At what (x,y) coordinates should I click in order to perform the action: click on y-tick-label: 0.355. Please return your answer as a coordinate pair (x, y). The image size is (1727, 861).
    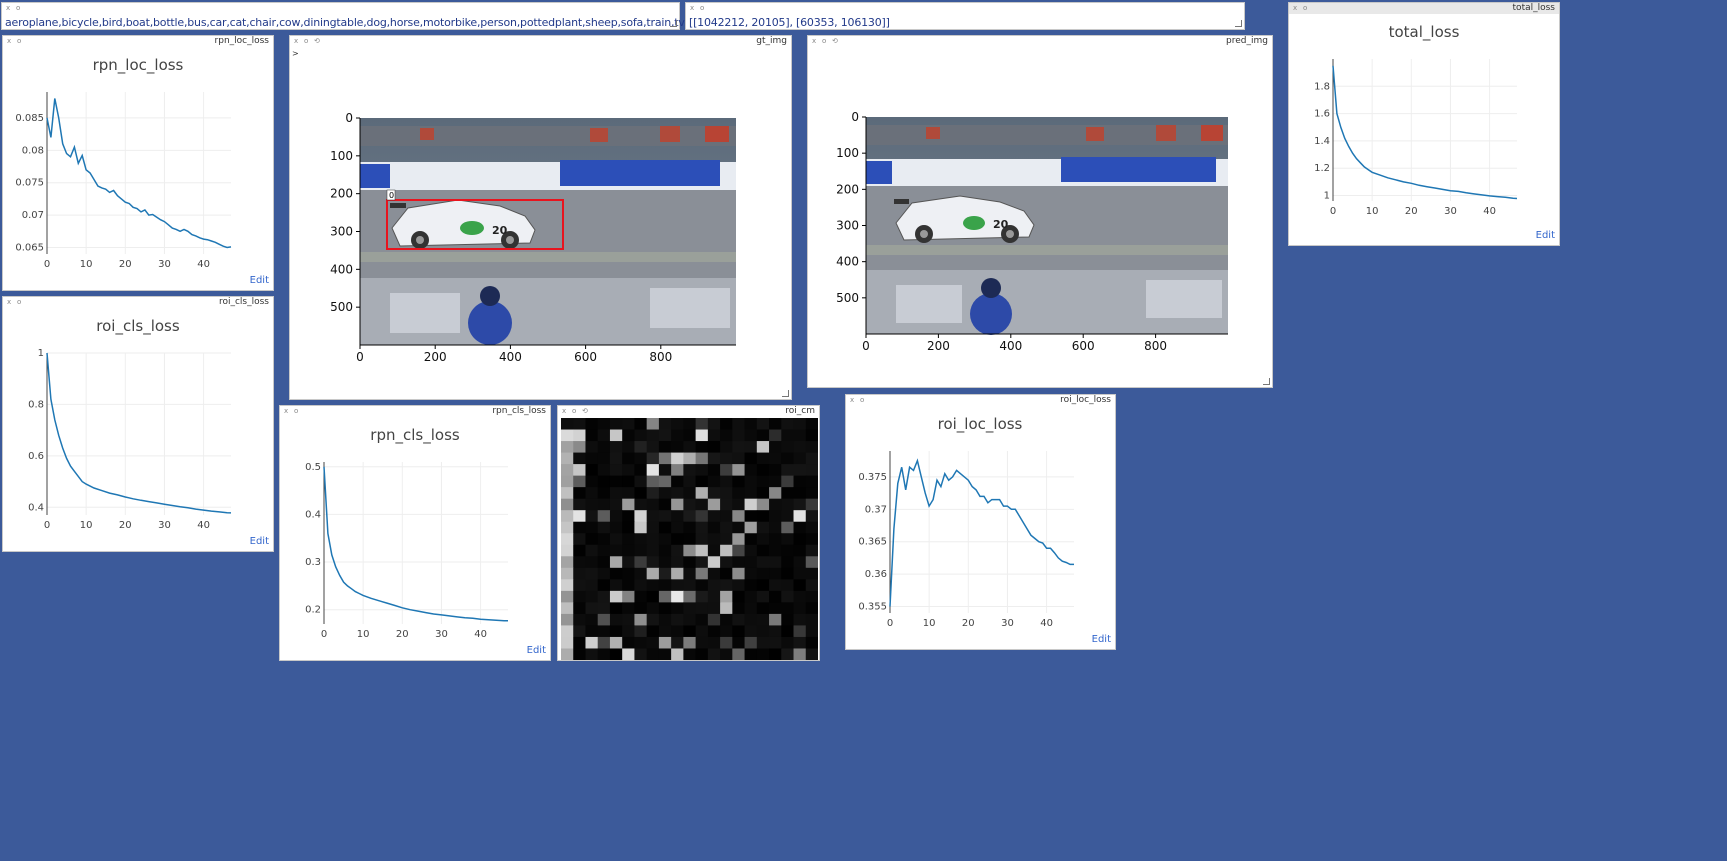
    Looking at the image, I should click on (872, 607).